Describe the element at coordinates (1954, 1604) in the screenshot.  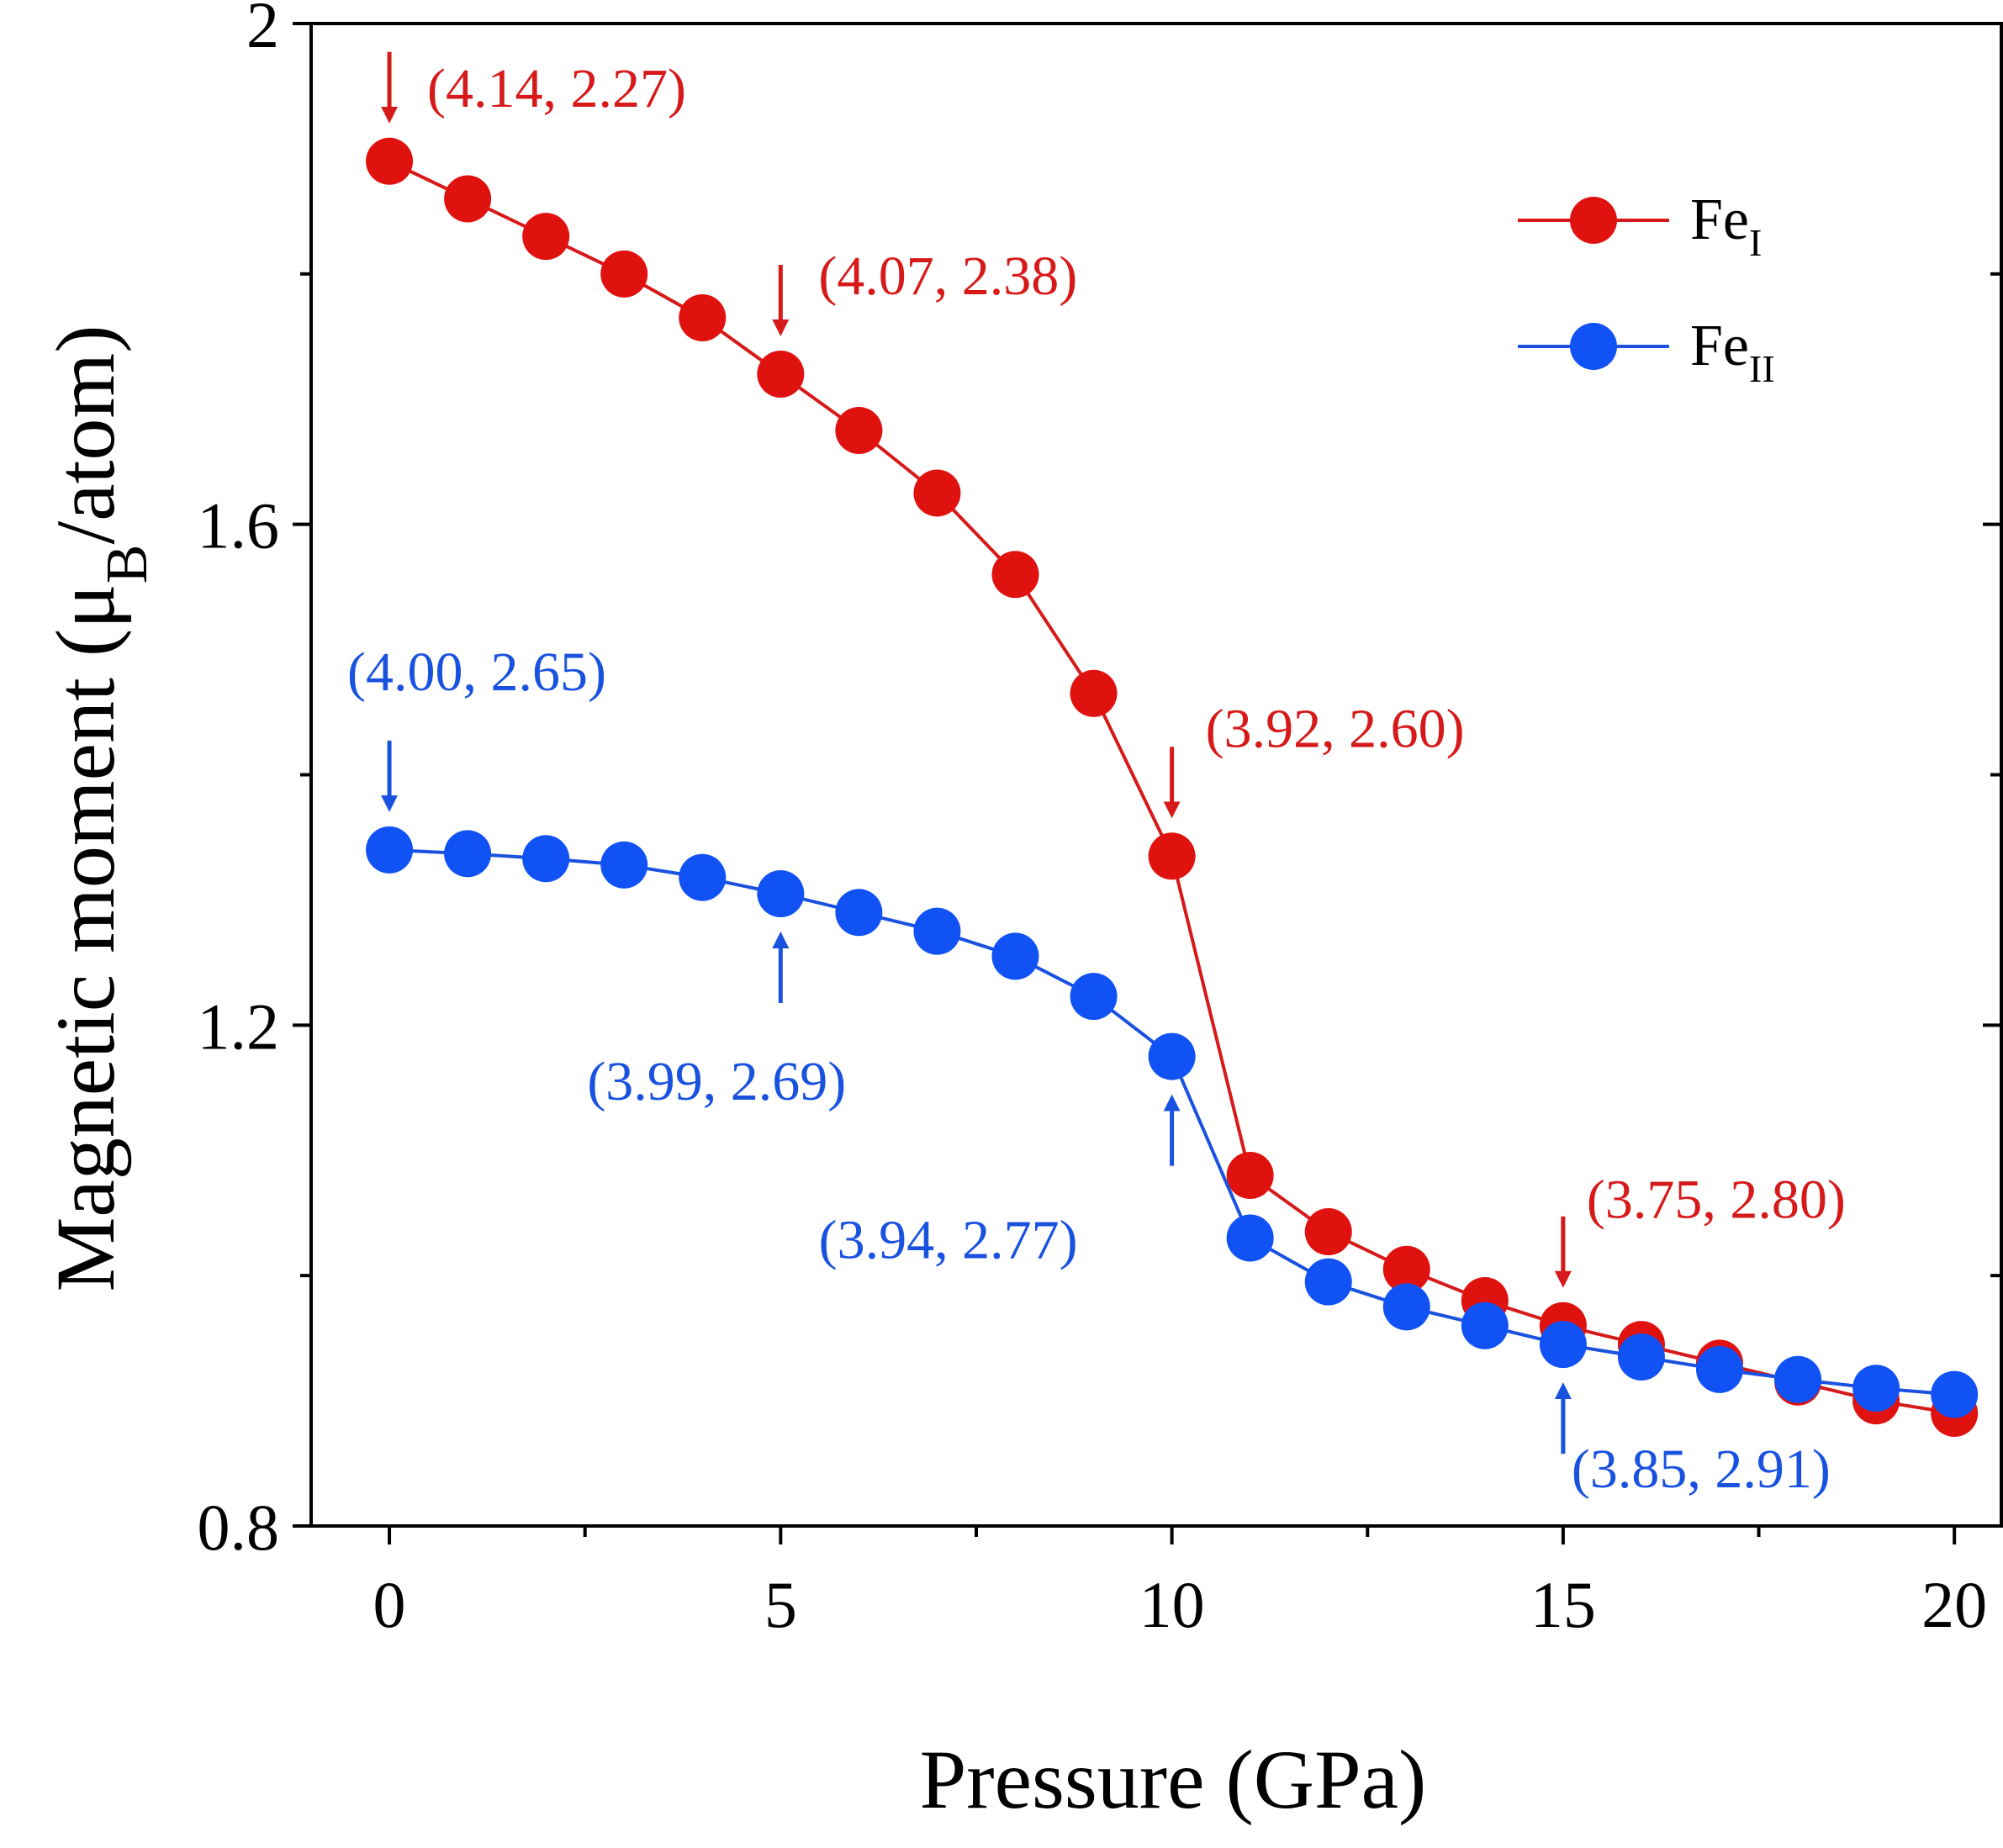
I see `x-tick-label: 20` at that location.